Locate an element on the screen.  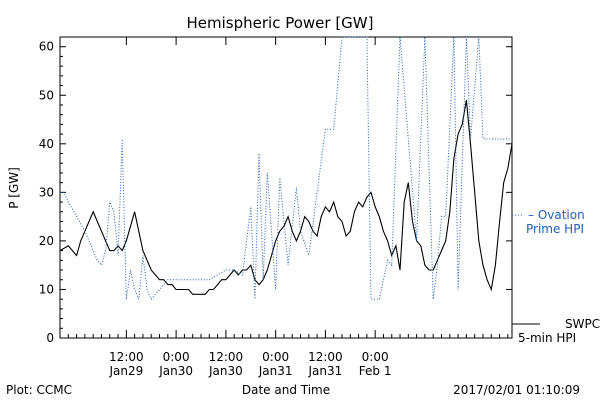
legend-ovation-line1: – Ovation is located at coordinates (556, 215).